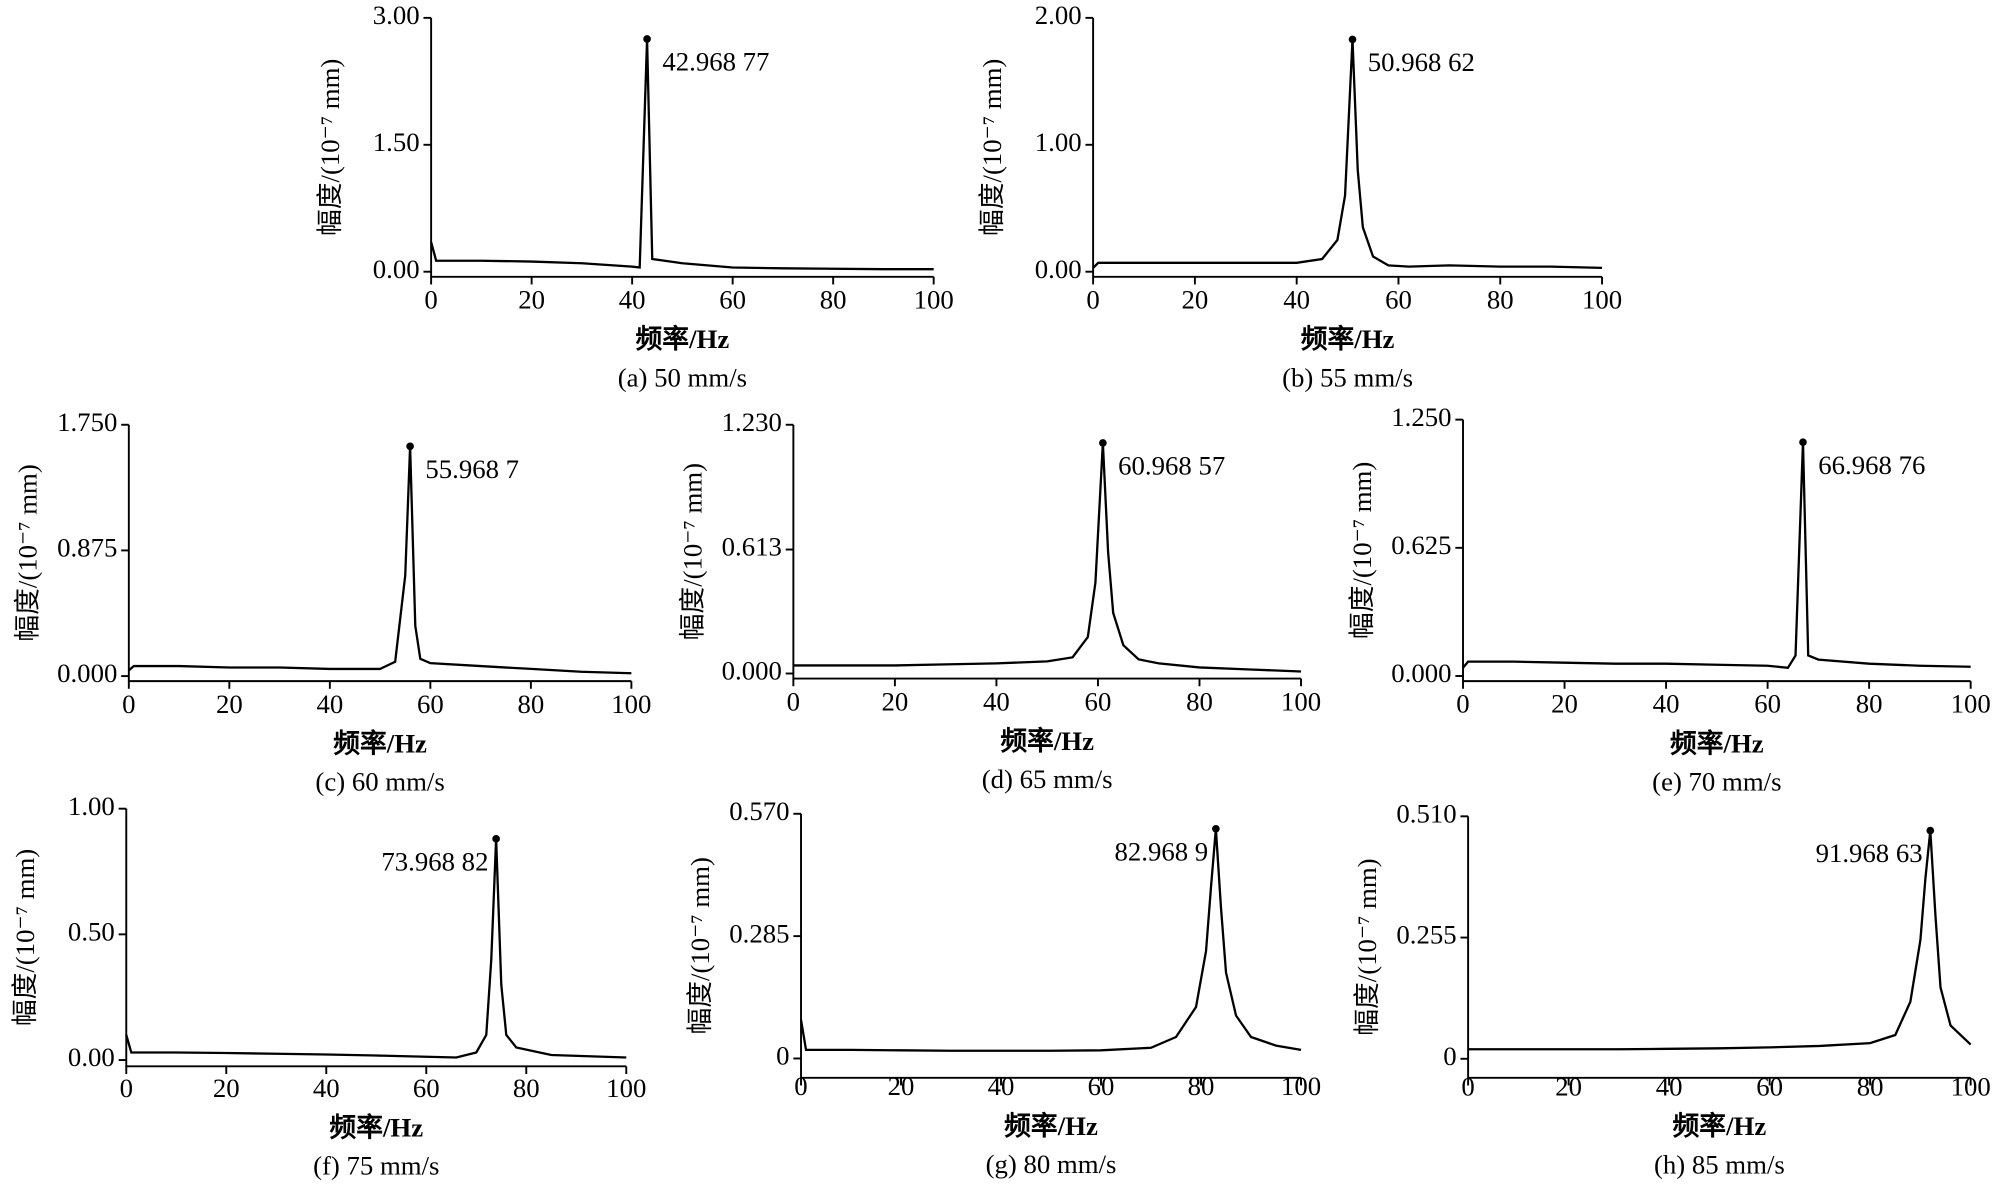 This screenshot has width=2000, height=1200. I want to click on y-tick-label: 1.750, so click(87, 422).